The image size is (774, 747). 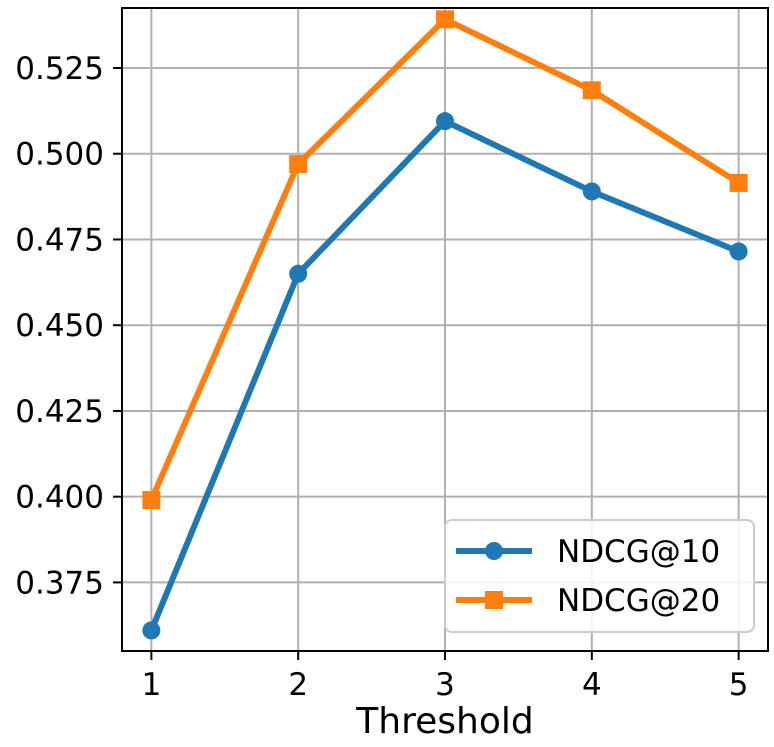 What do you see at coordinates (592, 685) in the screenshot?
I see `x-tick-label: 4` at bounding box center [592, 685].